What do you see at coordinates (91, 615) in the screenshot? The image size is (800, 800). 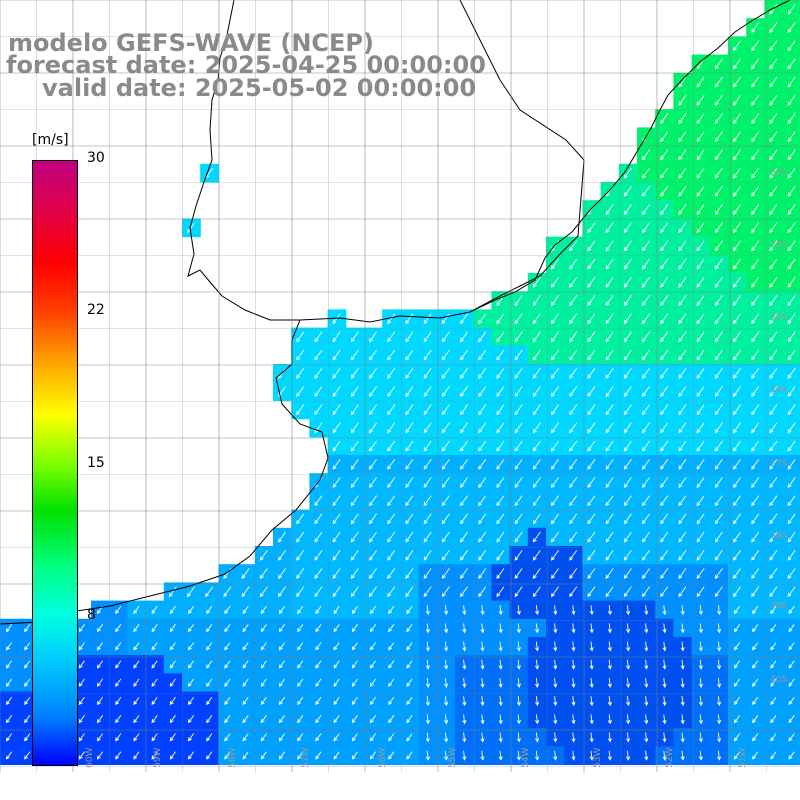 I see `legend-tick-8: 8` at bounding box center [91, 615].